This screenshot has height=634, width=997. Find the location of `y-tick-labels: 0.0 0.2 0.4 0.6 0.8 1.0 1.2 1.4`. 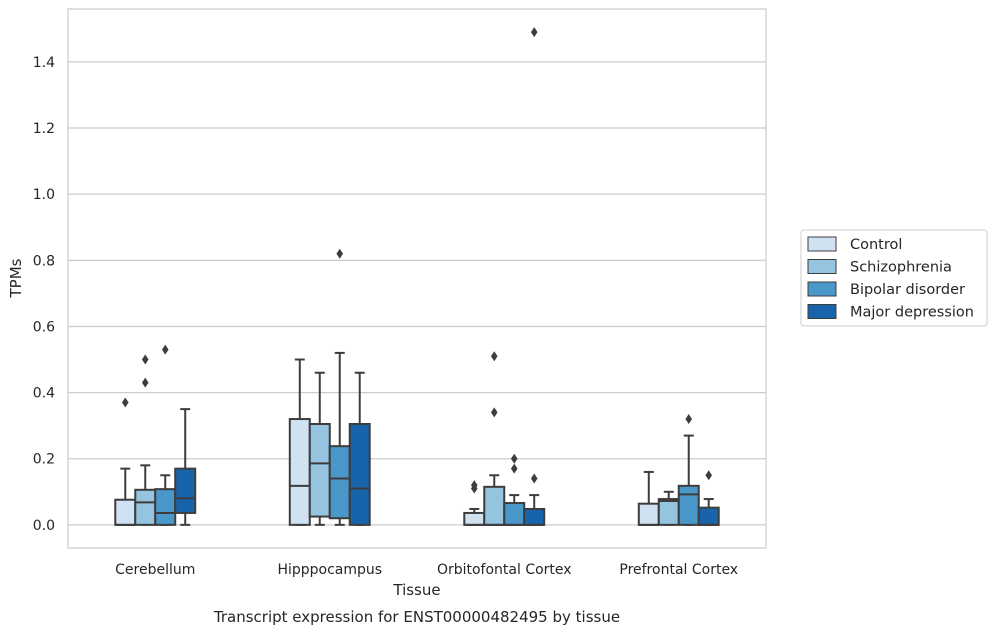

y-tick-labels: 0.0 0.2 0.4 0.6 0.8 1.0 1.2 1.4 is located at coordinates (44, 294).